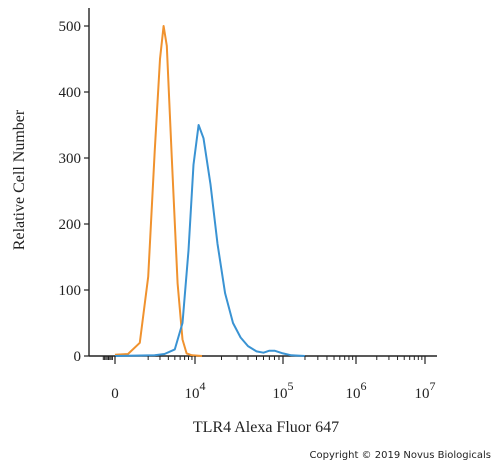 The width and height of the screenshot is (497, 465). What do you see at coordinates (19, 179) in the screenshot?
I see `y-axis-title: Relative Cell Number` at bounding box center [19, 179].